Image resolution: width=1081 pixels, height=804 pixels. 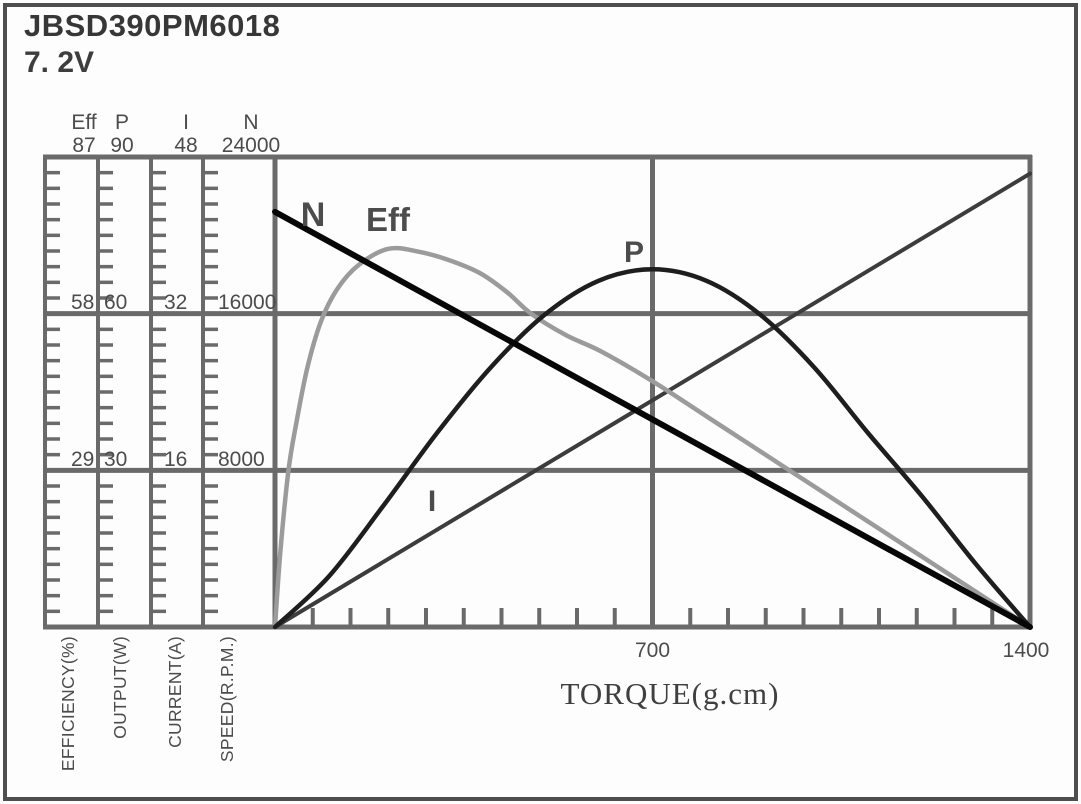 What do you see at coordinates (247, 302) in the screenshot?
I see `axis-tick-speed-mid: 16000` at bounding box center [247, 302].